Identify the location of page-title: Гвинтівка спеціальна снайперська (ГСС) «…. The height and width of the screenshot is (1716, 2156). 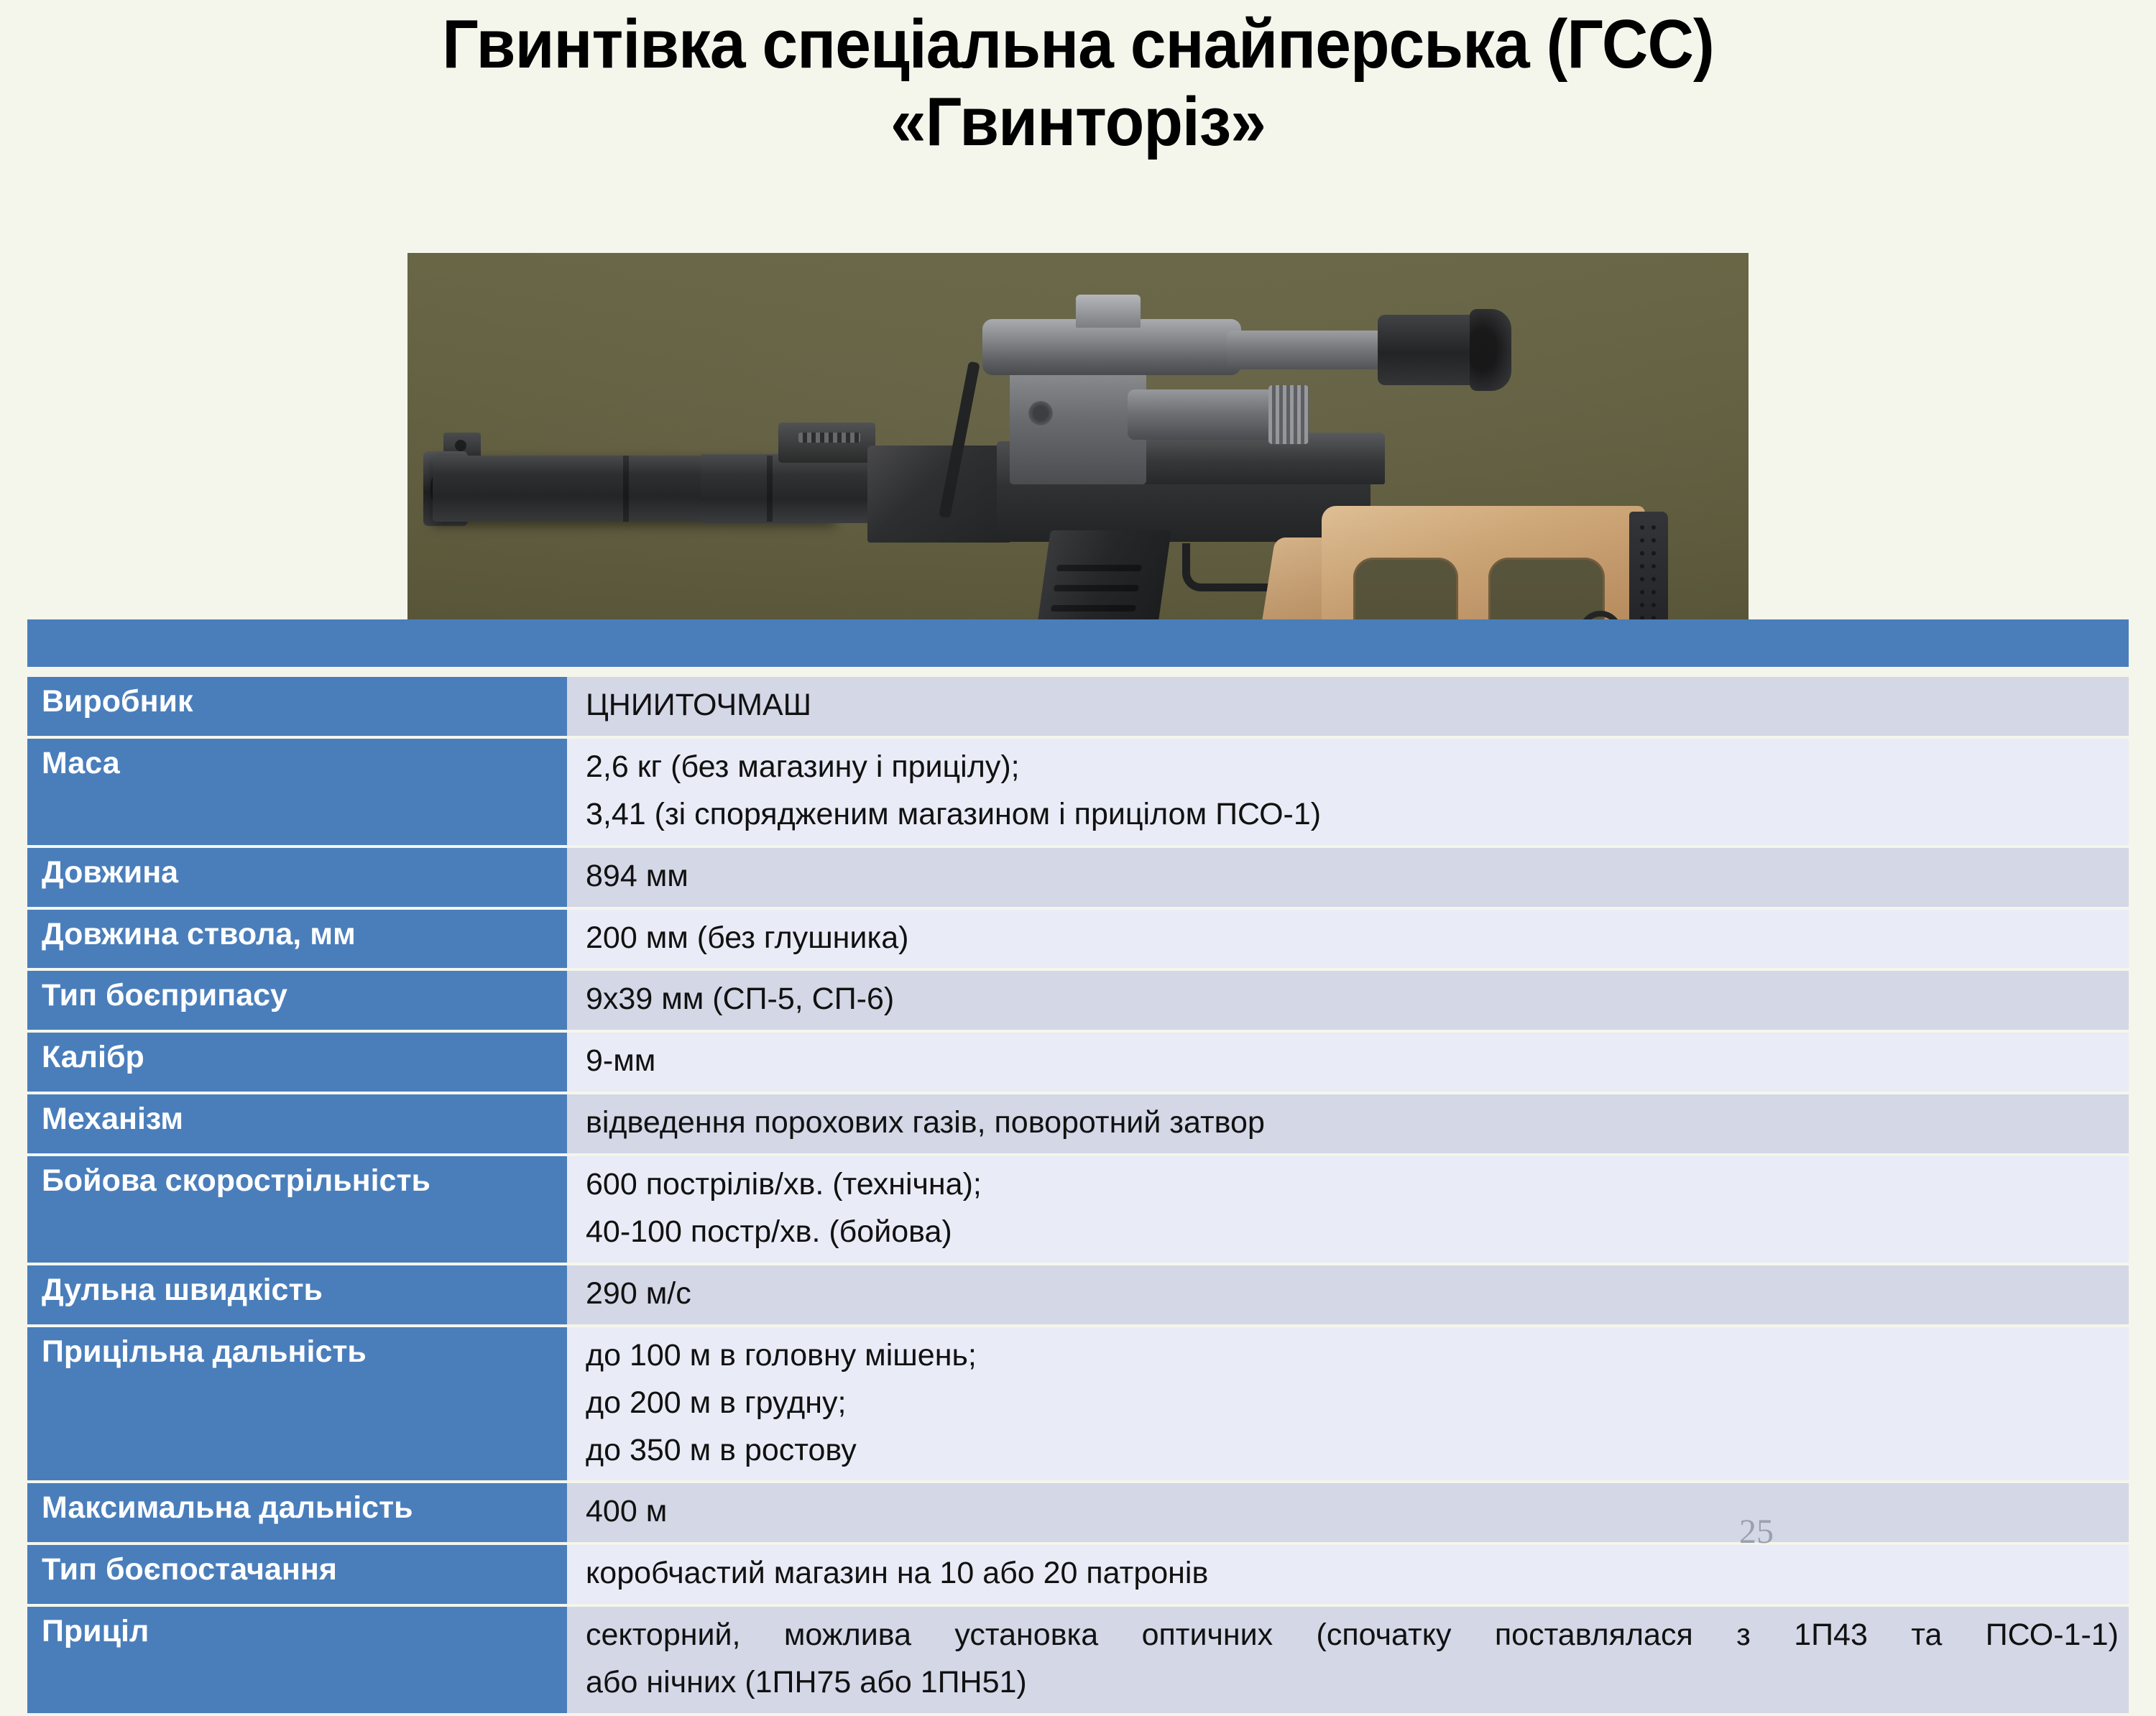
(1078, 83).